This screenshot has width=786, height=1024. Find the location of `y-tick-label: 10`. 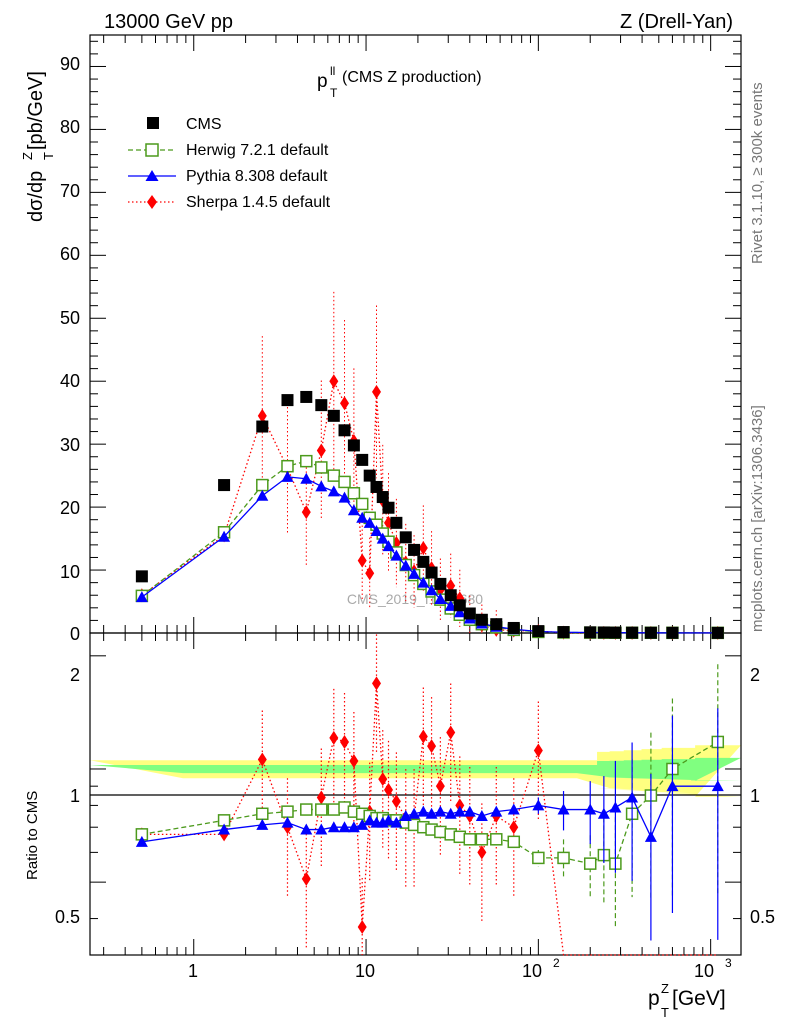

y-tick-label: 10 is located at coordinates (70, 572).